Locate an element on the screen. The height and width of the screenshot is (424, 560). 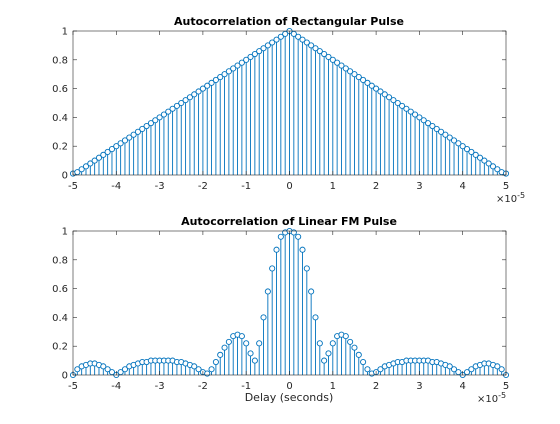
x-tick-label: 0 is located at coordinates (289, 186).